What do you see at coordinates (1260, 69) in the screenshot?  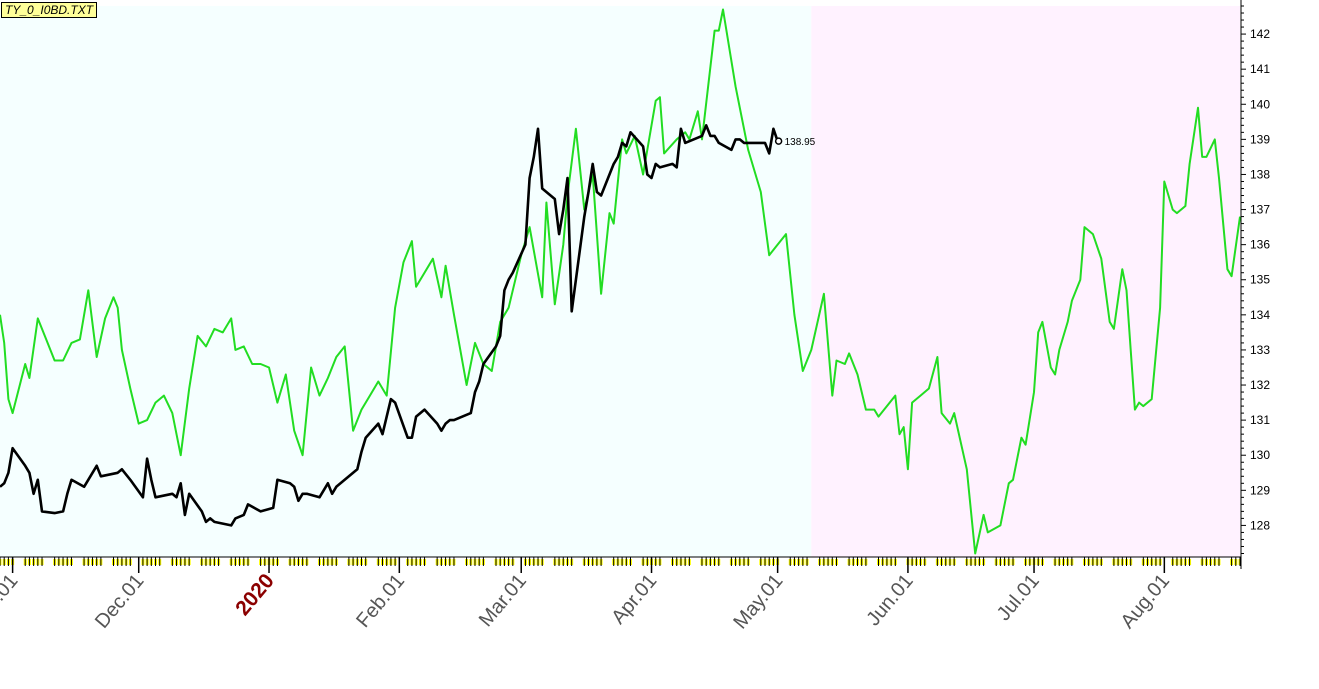 I see `y-tick-label: 141` at bounding box center [1260, 69].